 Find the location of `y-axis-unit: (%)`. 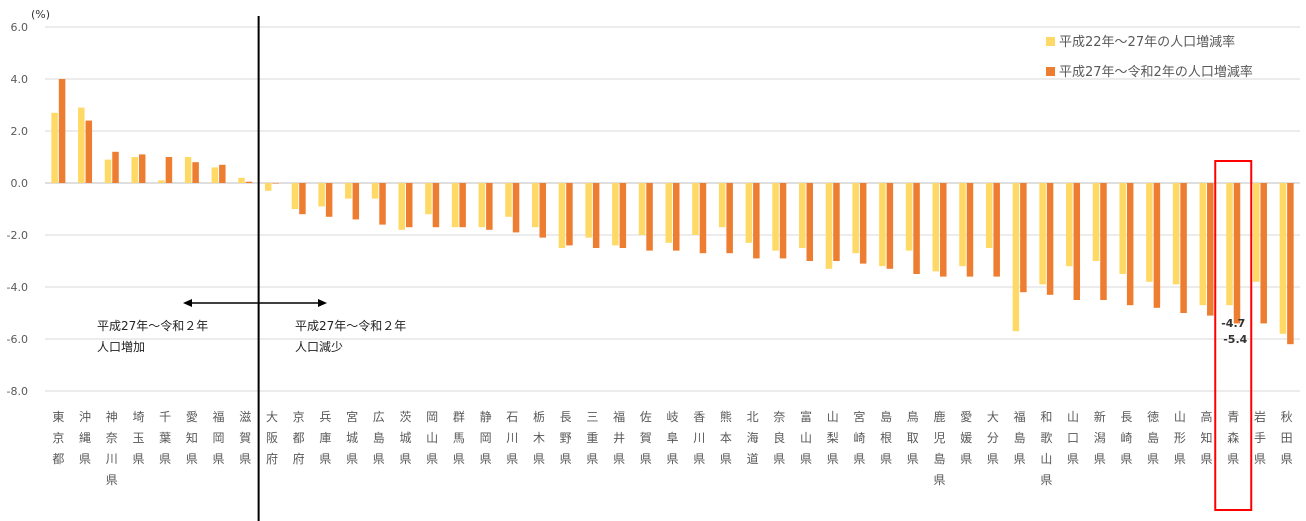

y-axis-unit: (%) is located at coordinates (40, 14).